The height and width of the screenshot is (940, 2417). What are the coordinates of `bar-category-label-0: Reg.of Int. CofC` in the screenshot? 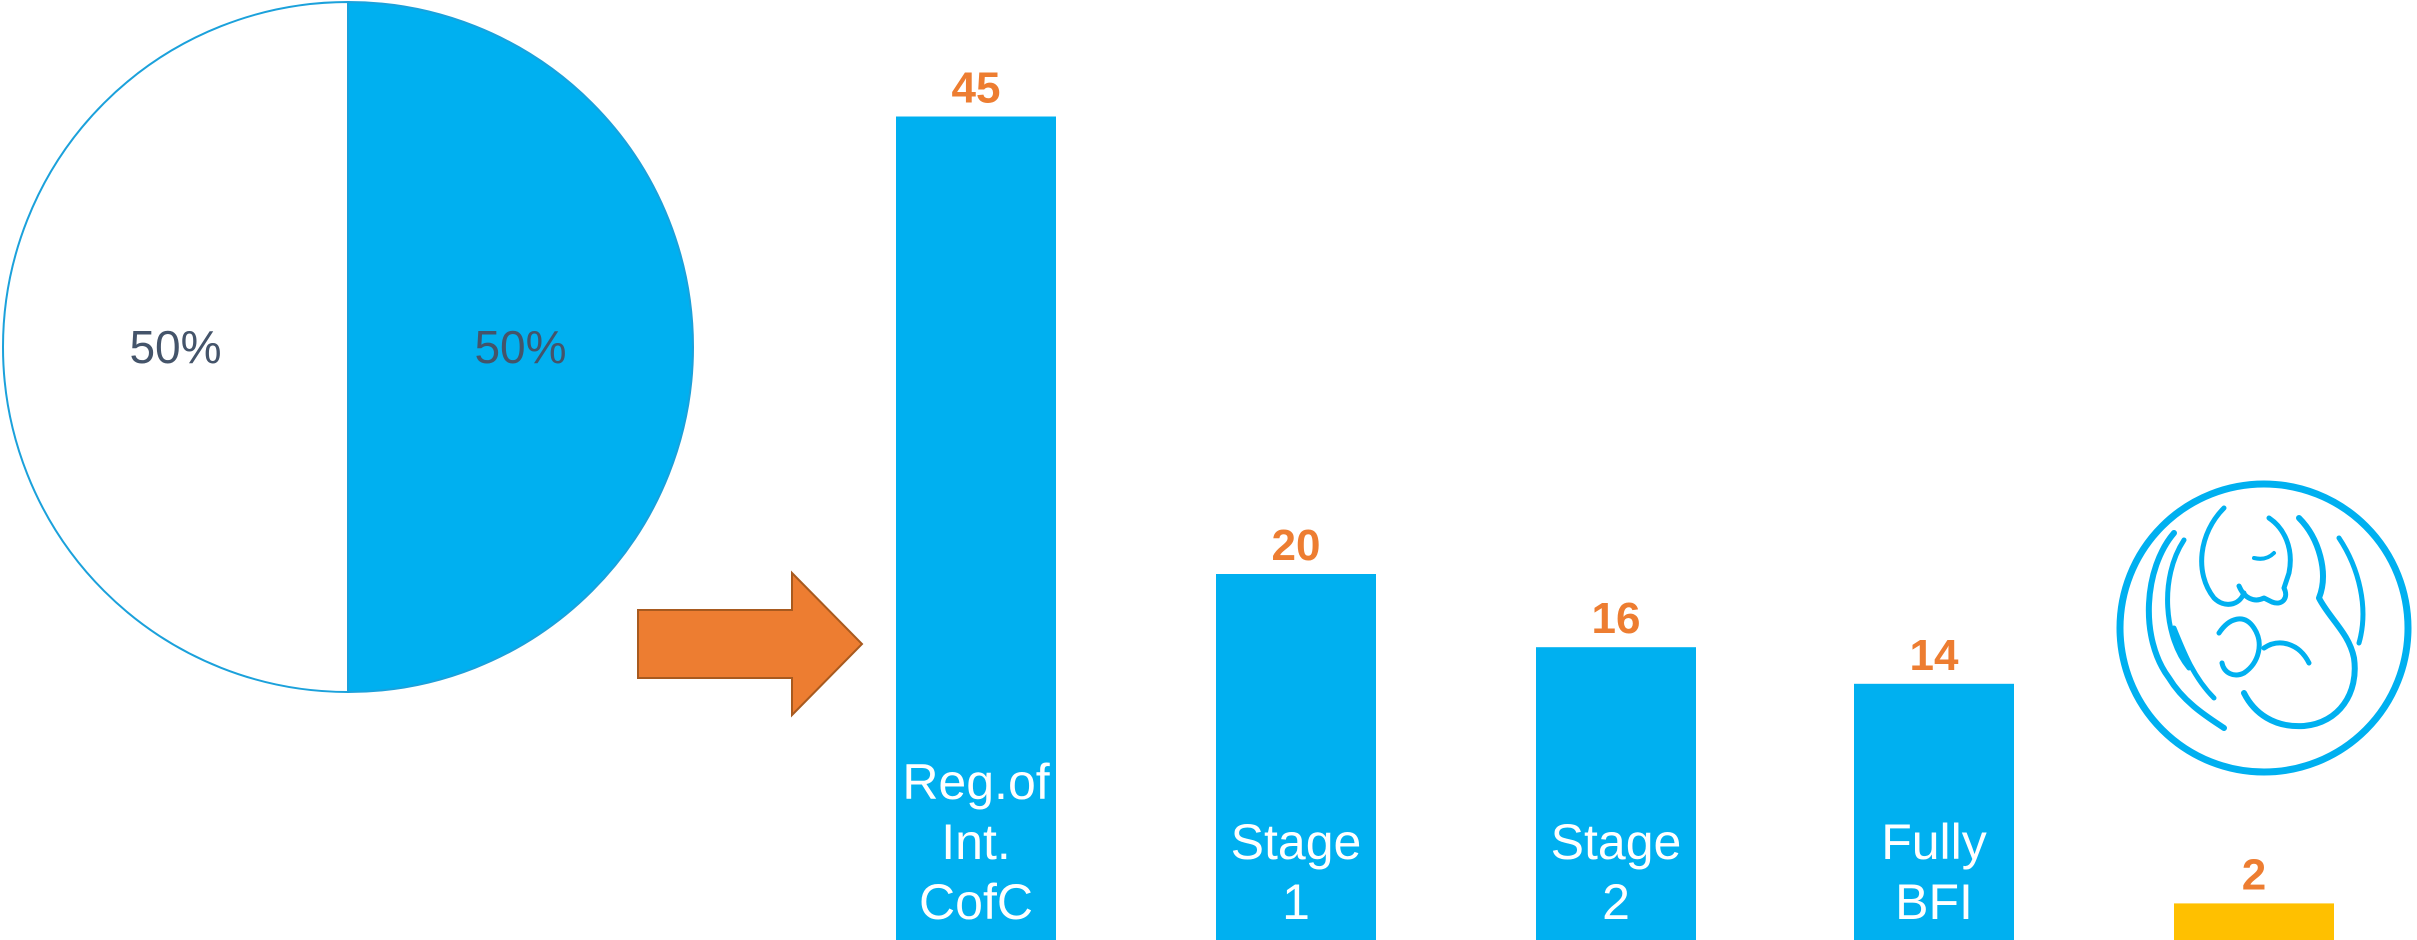 It's located at (976, 842).